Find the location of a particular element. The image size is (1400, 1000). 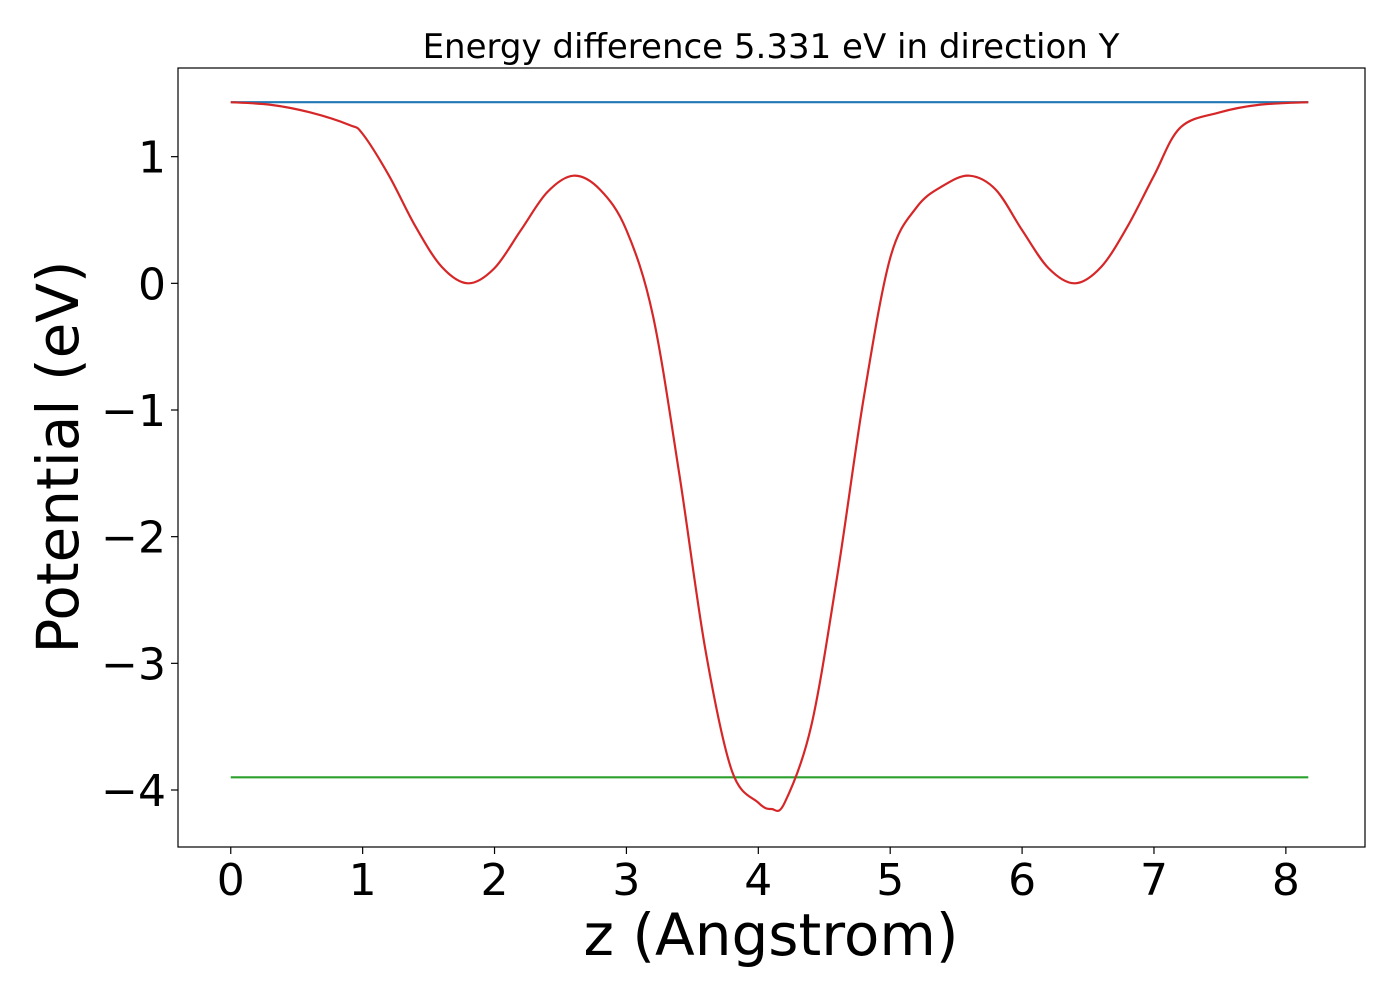

x-tick-label: 4 is located at coordinates (758, 880).